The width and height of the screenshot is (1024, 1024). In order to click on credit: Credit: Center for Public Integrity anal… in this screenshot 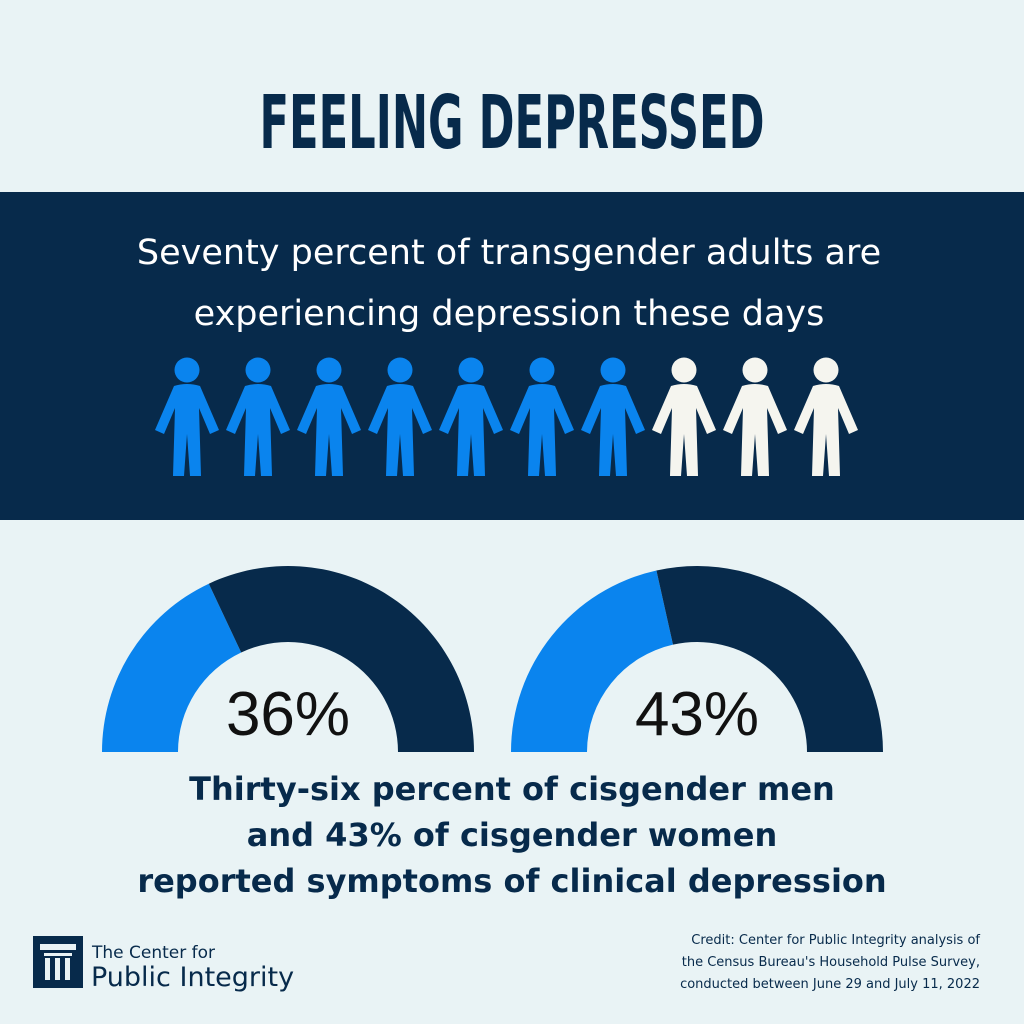, I will do `click(835, 940)`.